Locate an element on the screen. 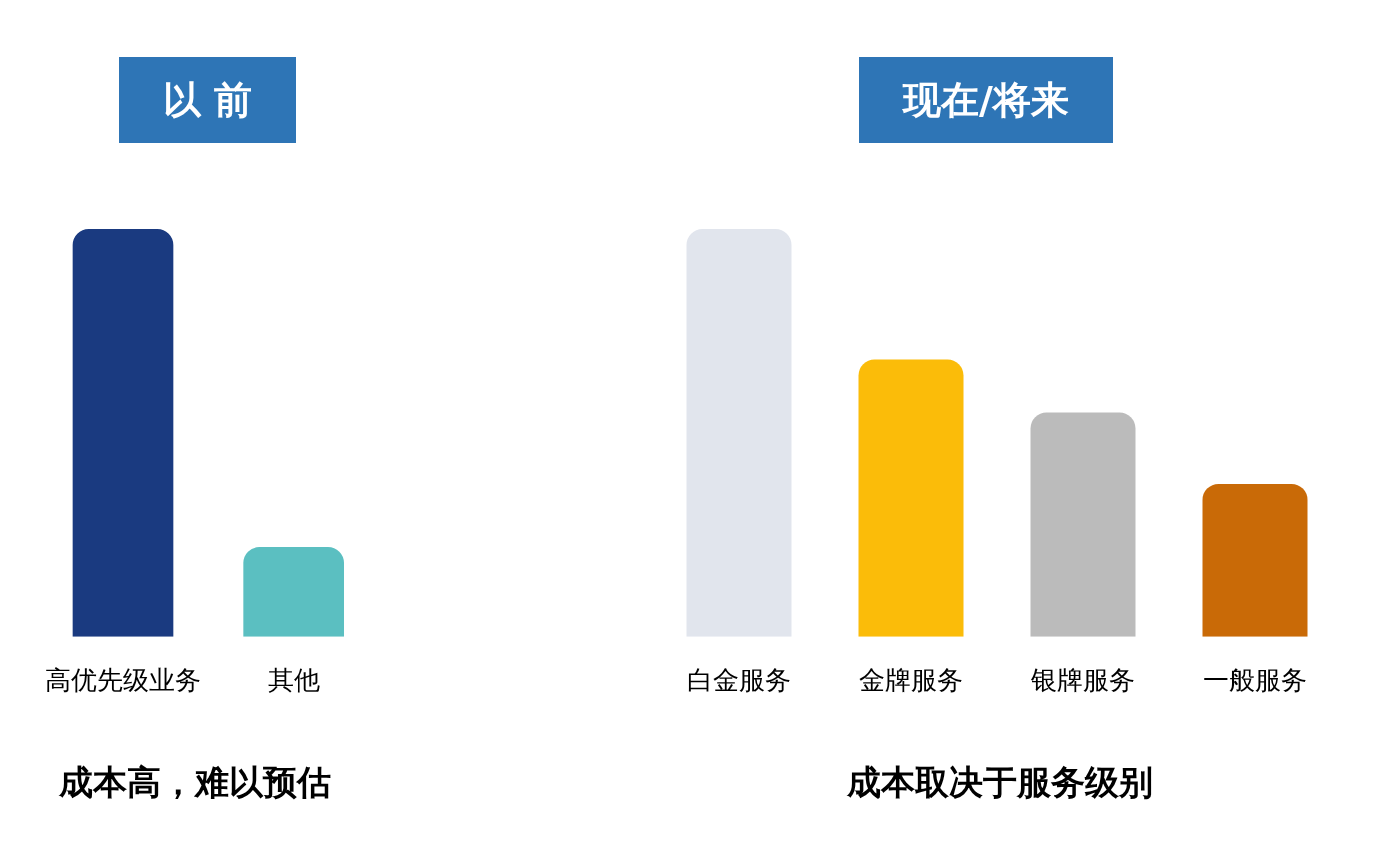 The height and width of the screenshot is (857, 1378). x-tick-label: 高优先级业务 is located at coordinates (123, 680).